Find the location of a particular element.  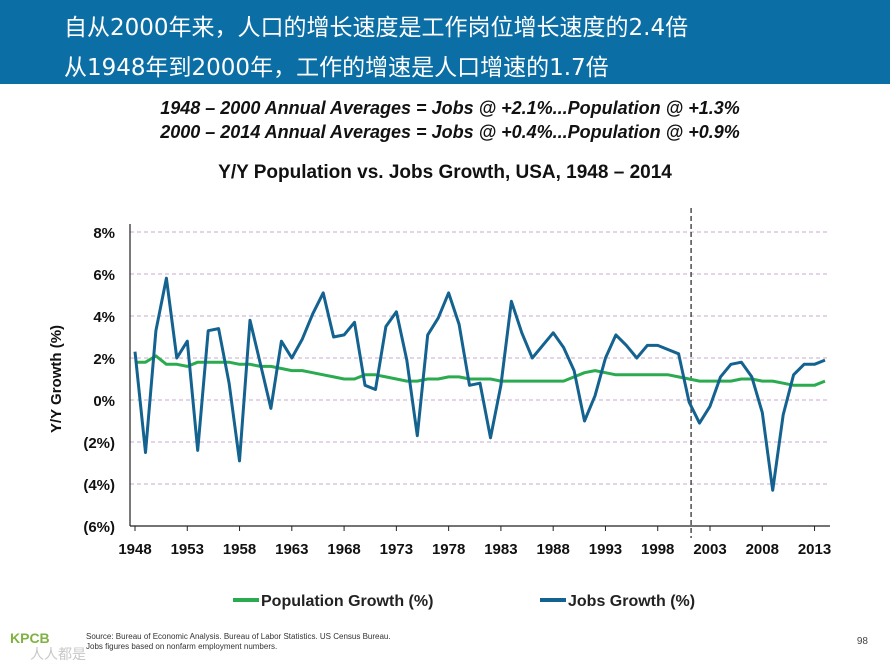

watermark: 人人都是 is located at coordinates (58, 655).